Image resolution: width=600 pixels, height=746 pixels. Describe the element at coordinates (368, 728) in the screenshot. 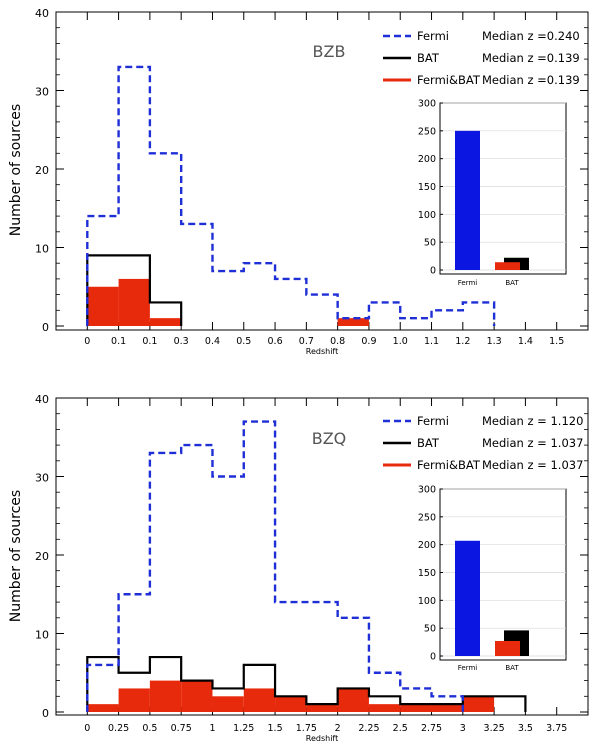

I see `x-tick-label: 2.25` at that location.